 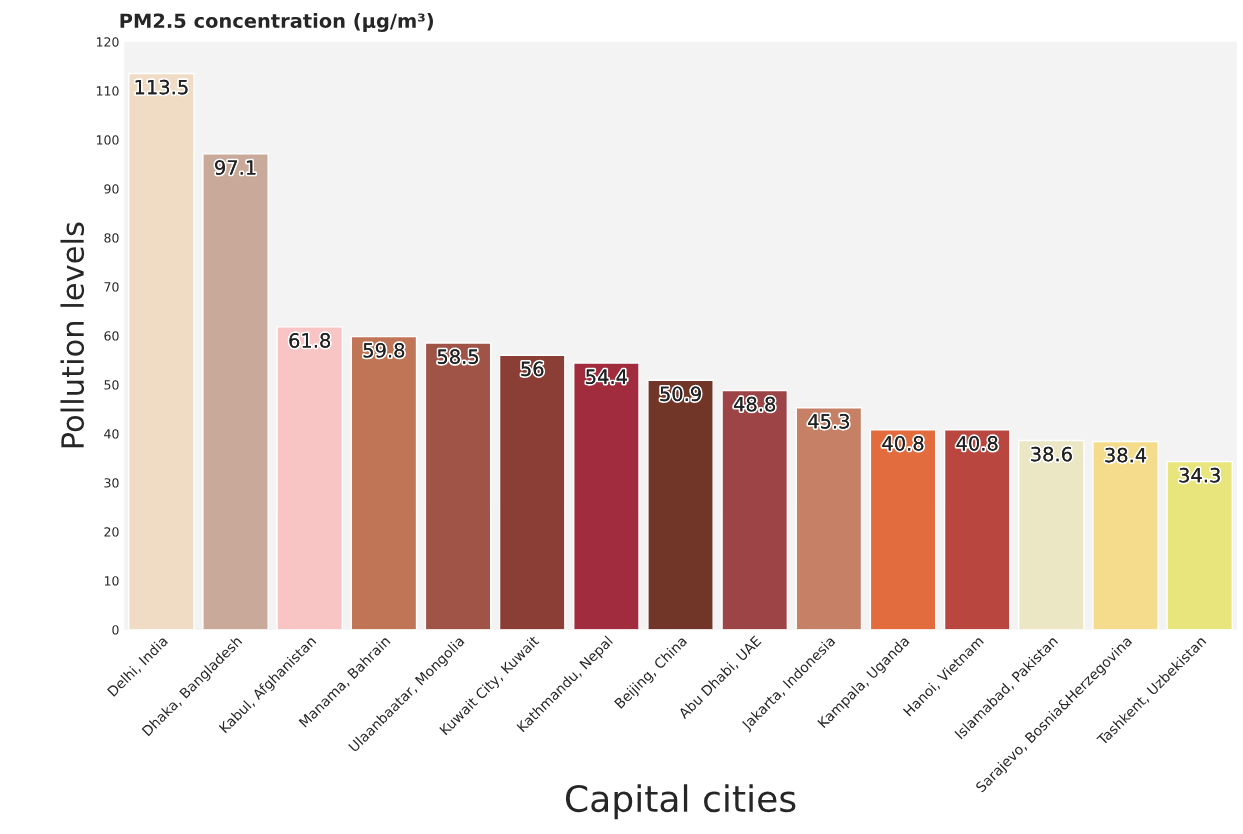 I want to click on data-label: 97.1, so click(x=235, y=167).